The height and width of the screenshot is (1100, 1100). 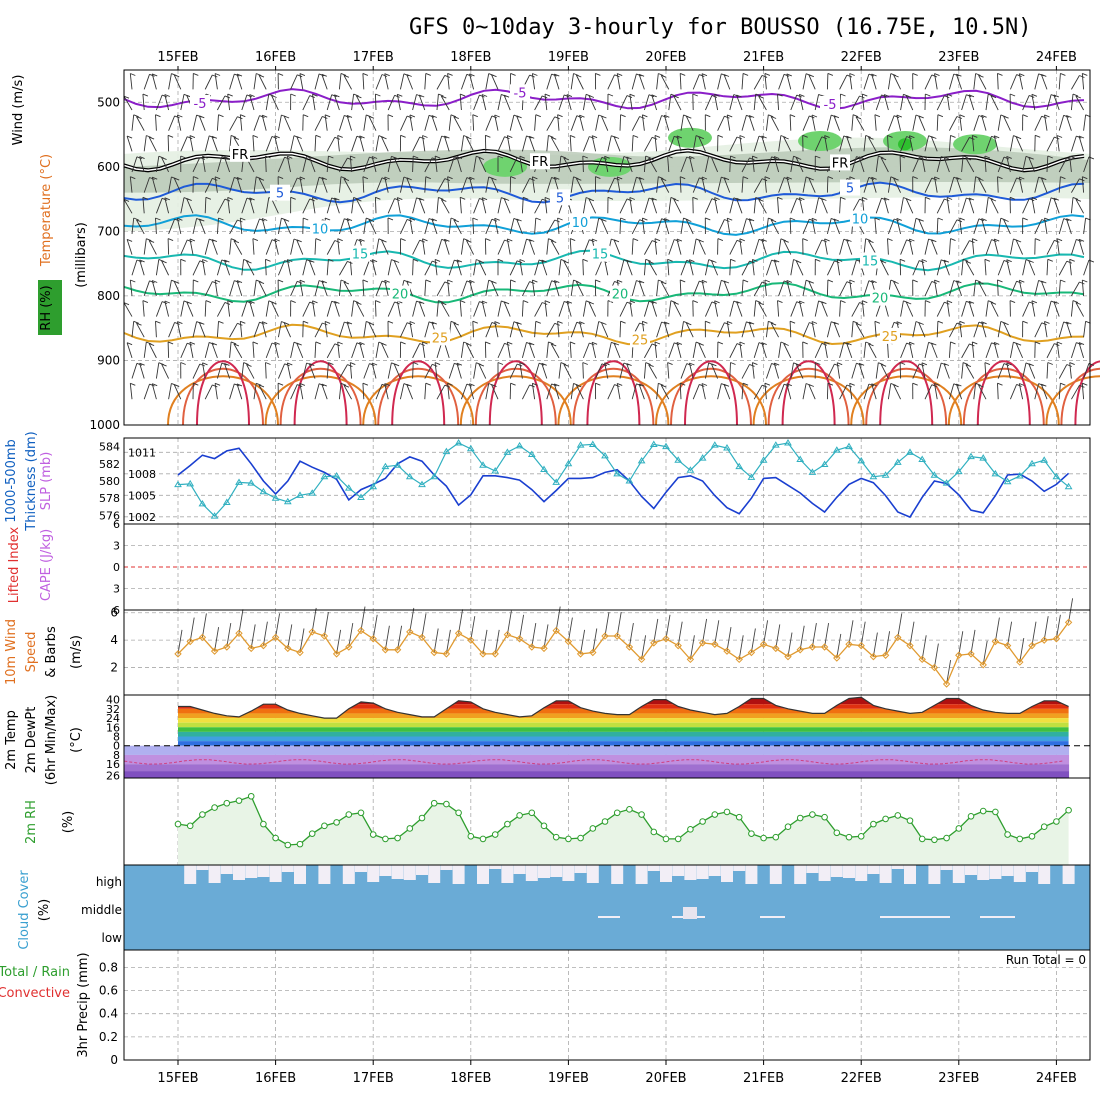 What do you see at coordinates (711, 400) in the screenshot?
I see `surface-isotherm` at bounding box center [711, 400].